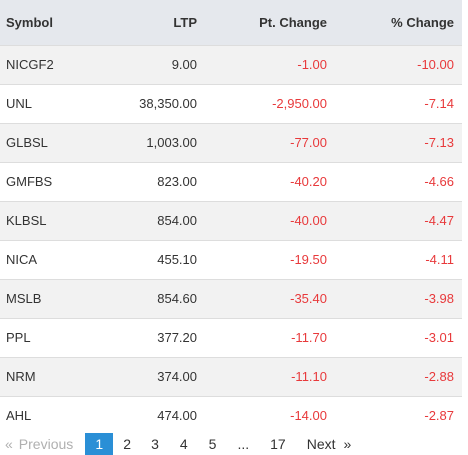 The height and width of the screenshot is (455, 468). I want to click on pct-change-cell: -4.66, so click(439, 181).